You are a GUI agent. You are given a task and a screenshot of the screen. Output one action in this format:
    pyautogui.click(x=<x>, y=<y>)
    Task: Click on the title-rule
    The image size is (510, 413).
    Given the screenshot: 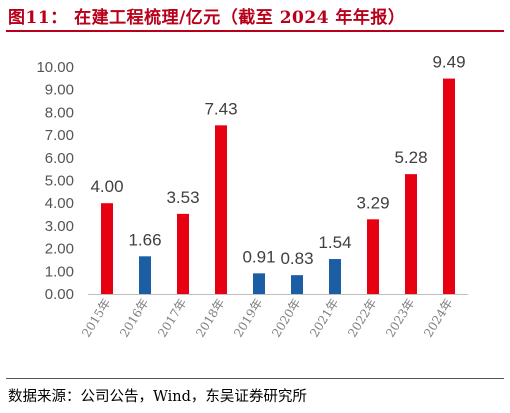 What is the action you would take?
    pyautogui.click(x=255, y=31)
    